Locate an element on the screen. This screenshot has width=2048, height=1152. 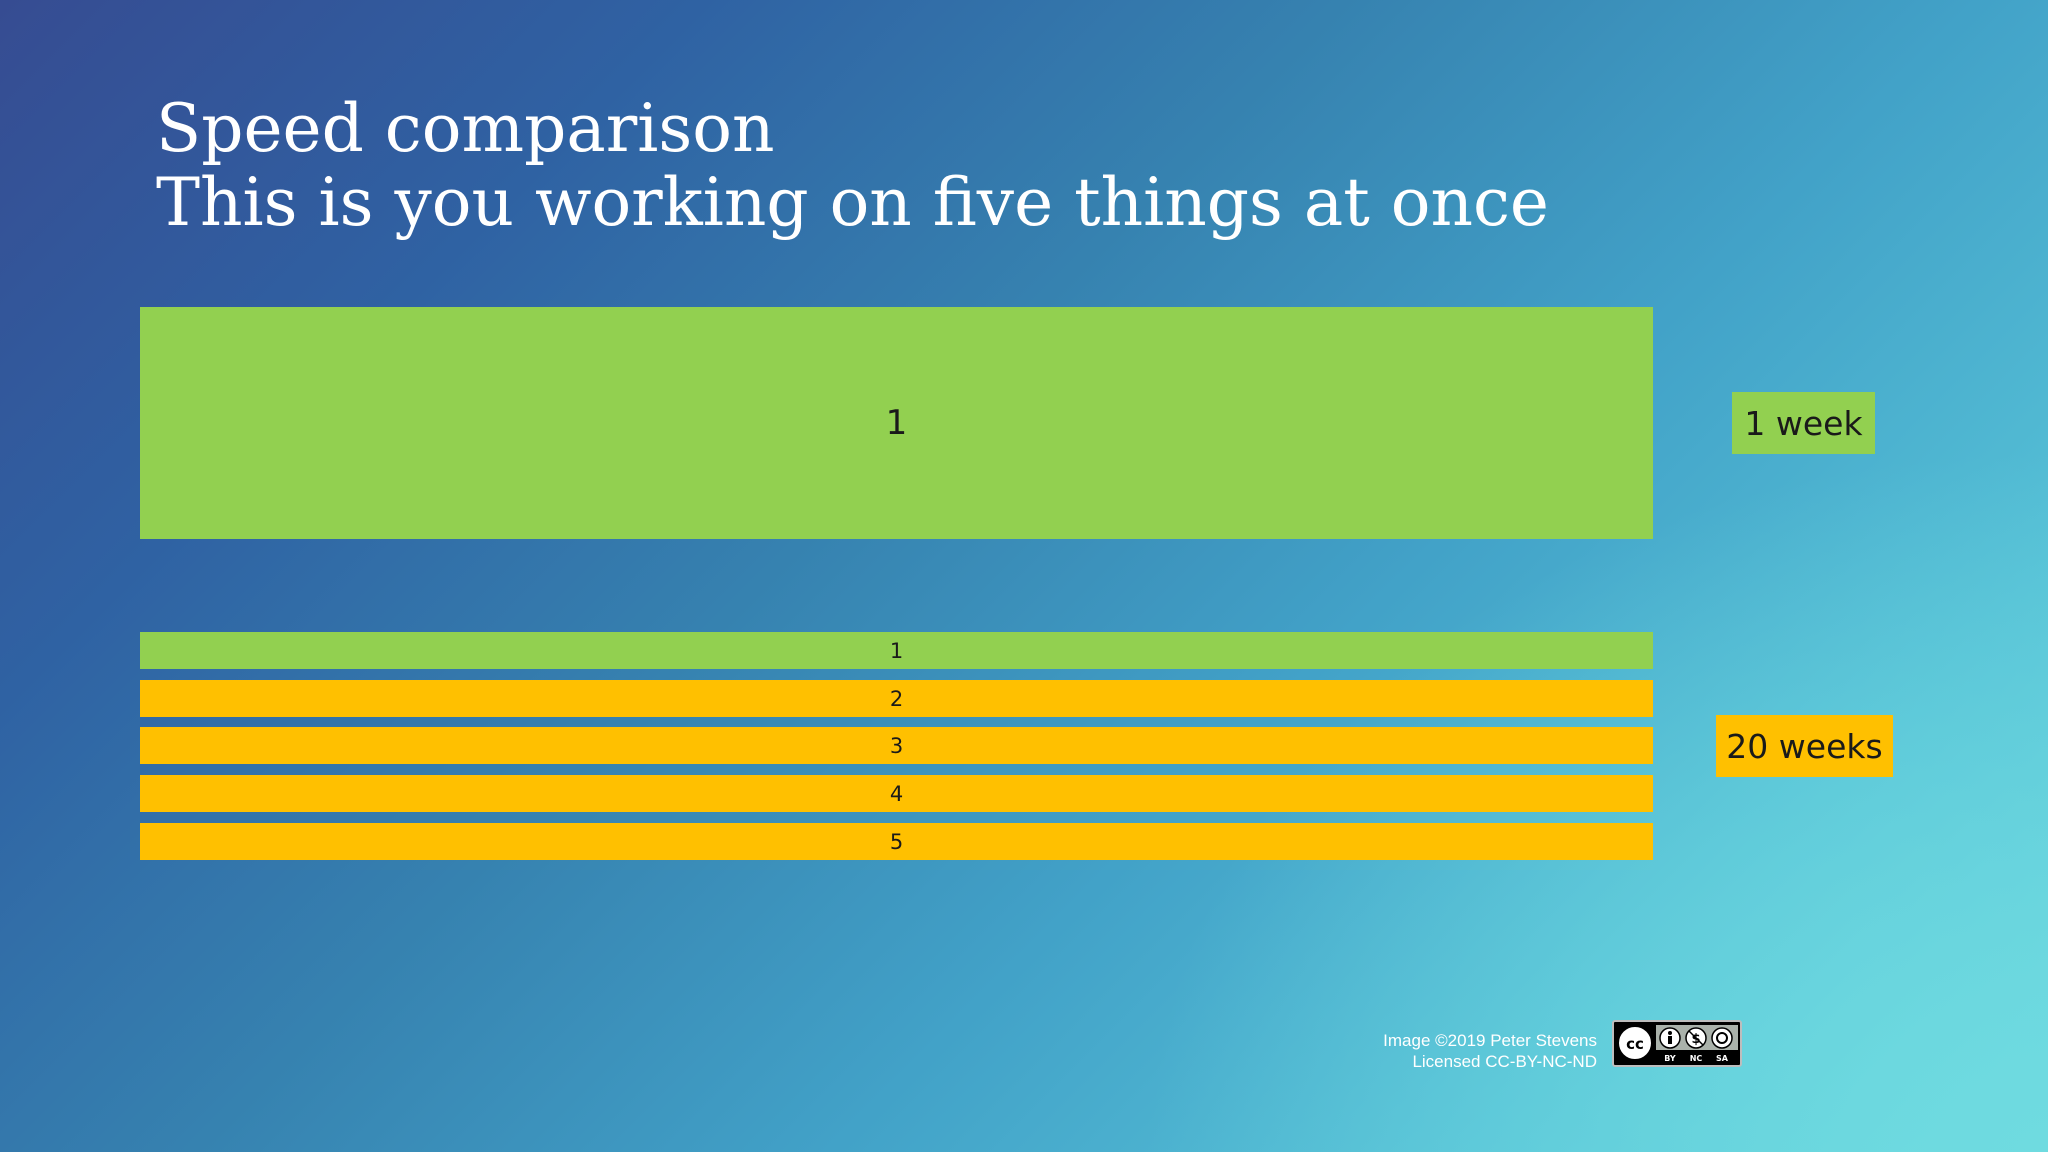
creative-commons-by-nc-sa-icon: cc $ BY NC SA is located at coordinates (1677, 1043).